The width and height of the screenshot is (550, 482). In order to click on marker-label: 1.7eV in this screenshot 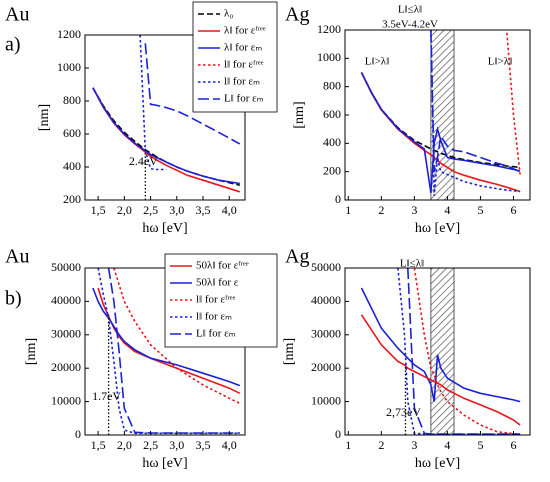, I will do `click(106, 396)`.